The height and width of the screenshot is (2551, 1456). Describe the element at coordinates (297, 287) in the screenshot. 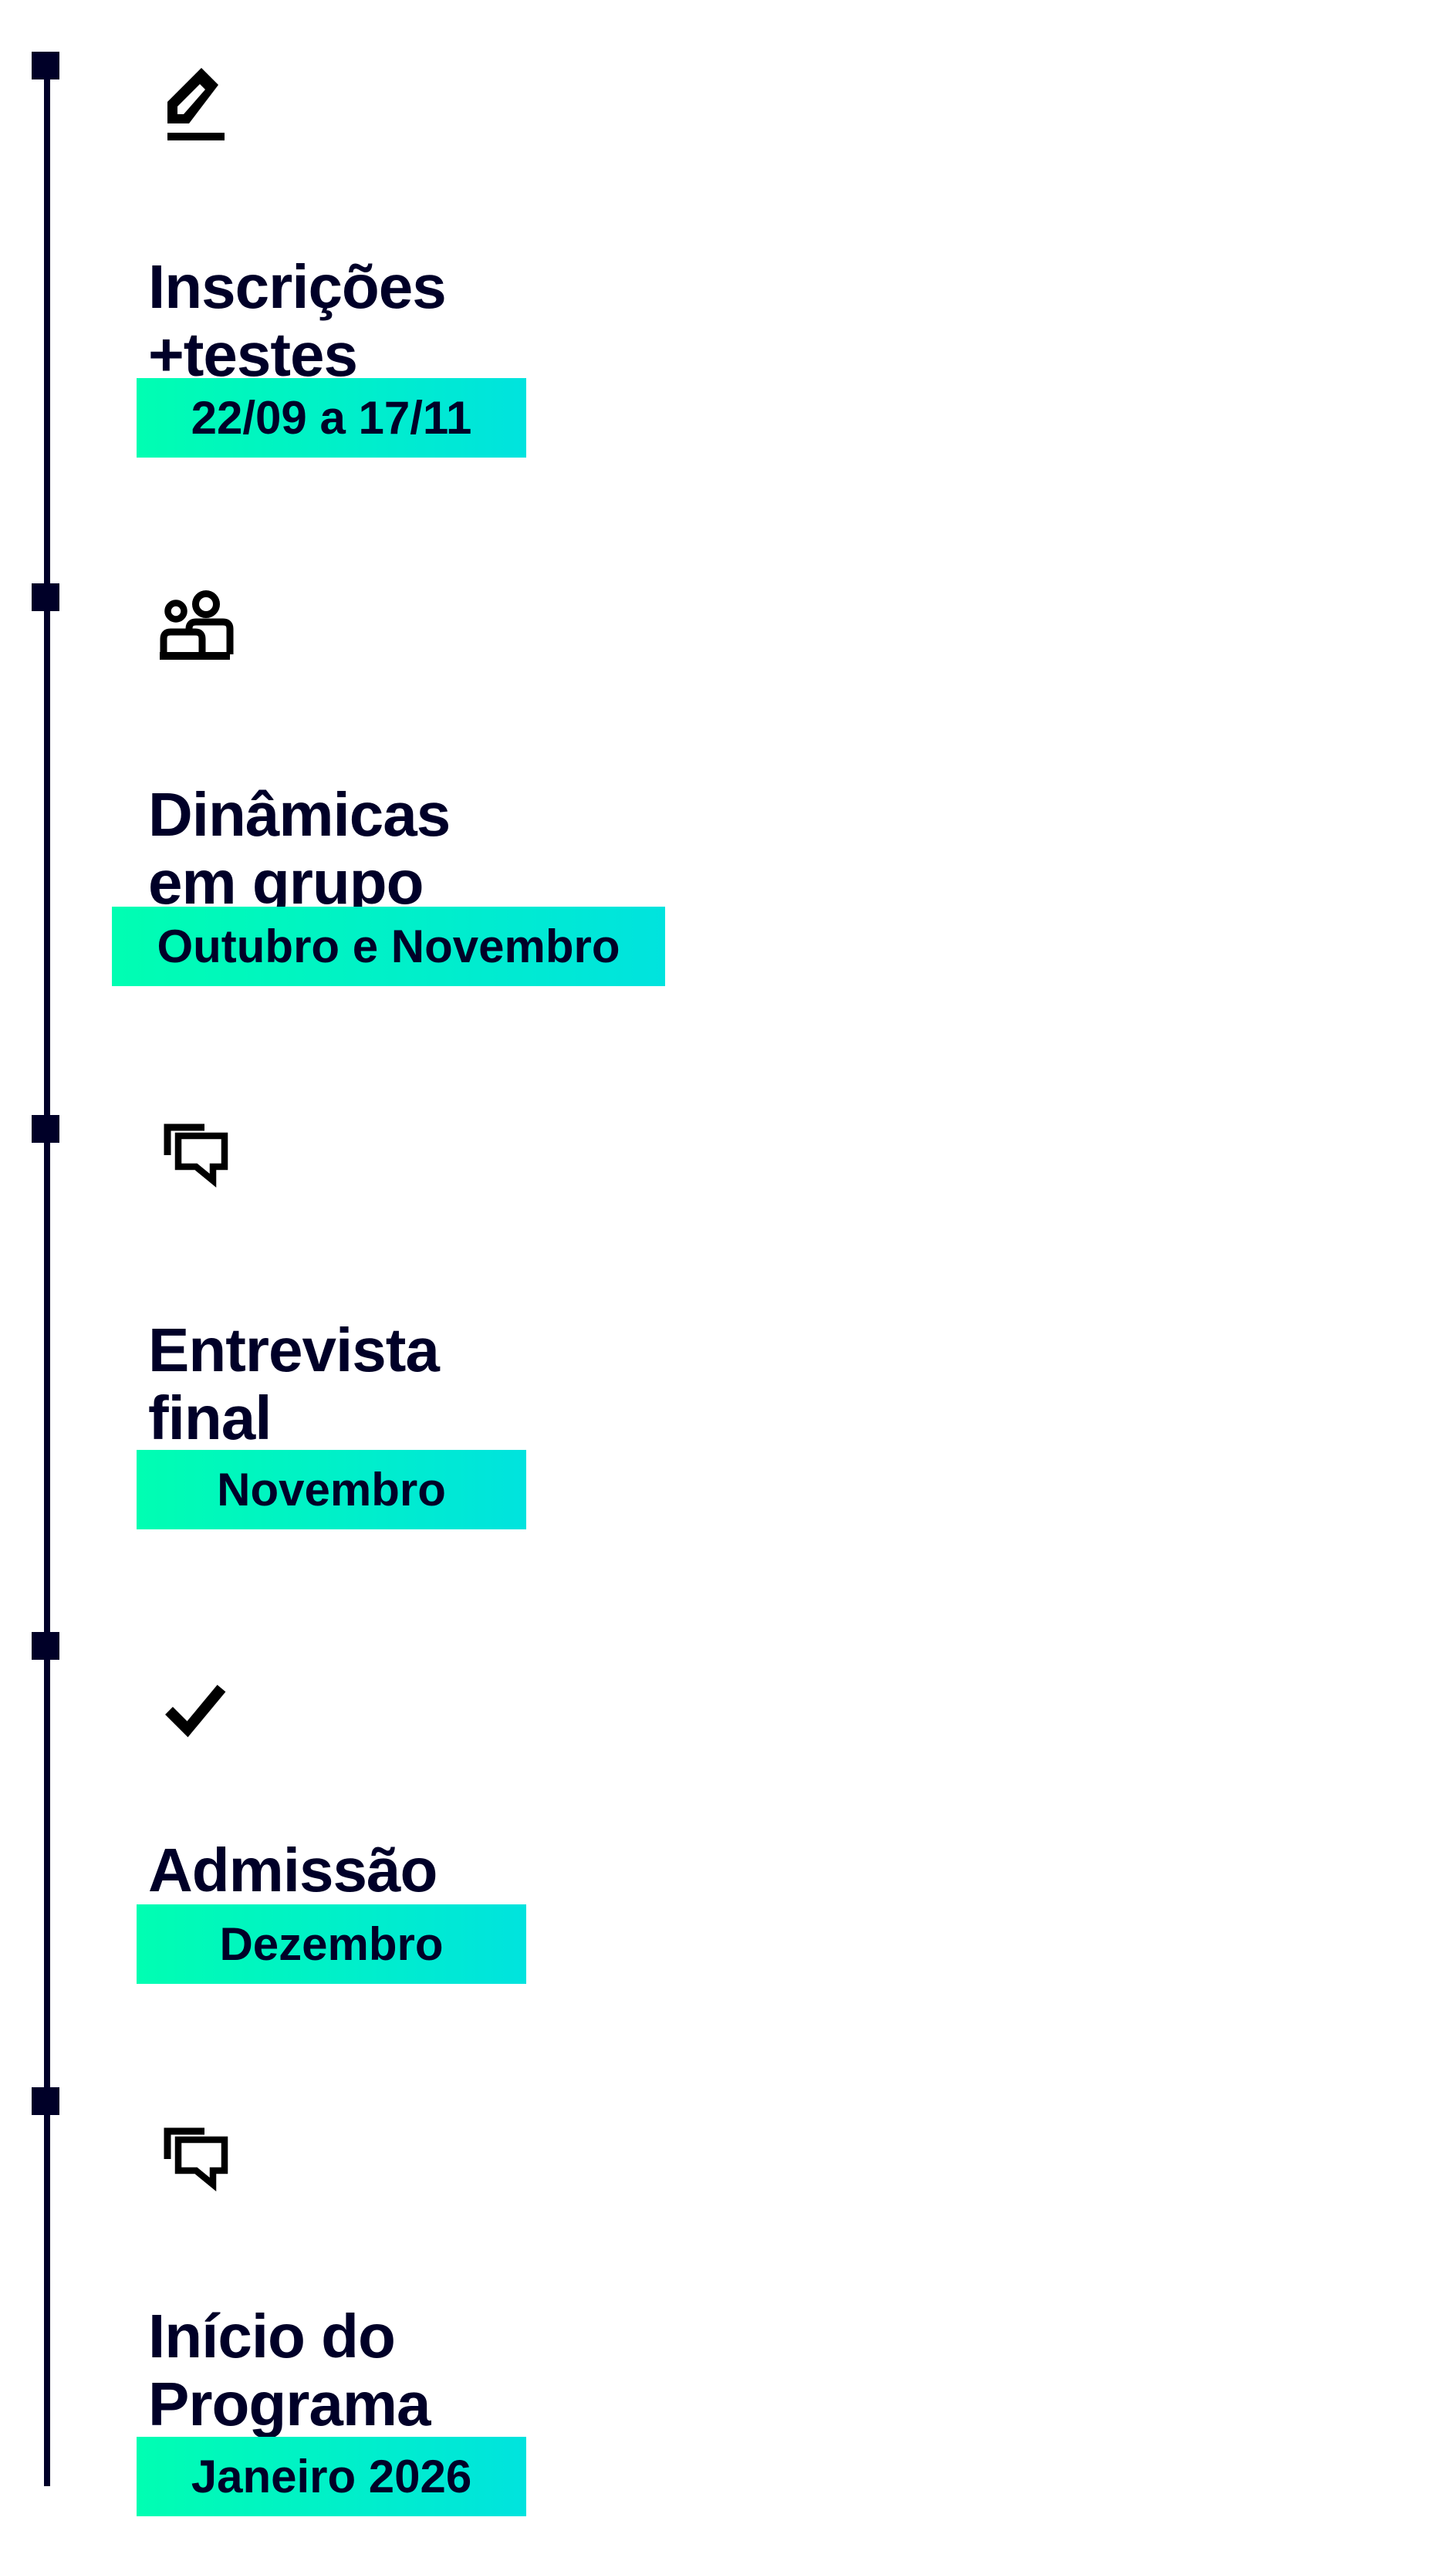

I see `stage-title-line1: Inscrições` at that location.